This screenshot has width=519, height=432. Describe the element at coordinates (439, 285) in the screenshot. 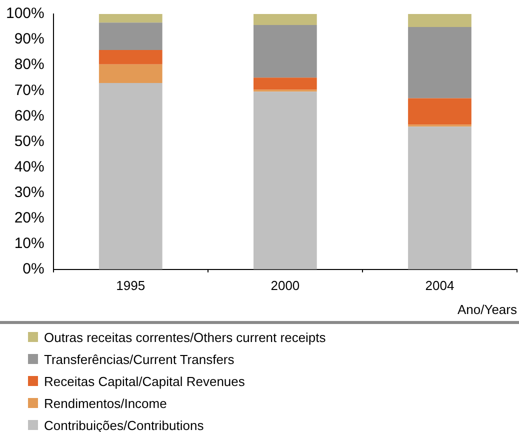

I see `x-tick-label: 2004` at that location.